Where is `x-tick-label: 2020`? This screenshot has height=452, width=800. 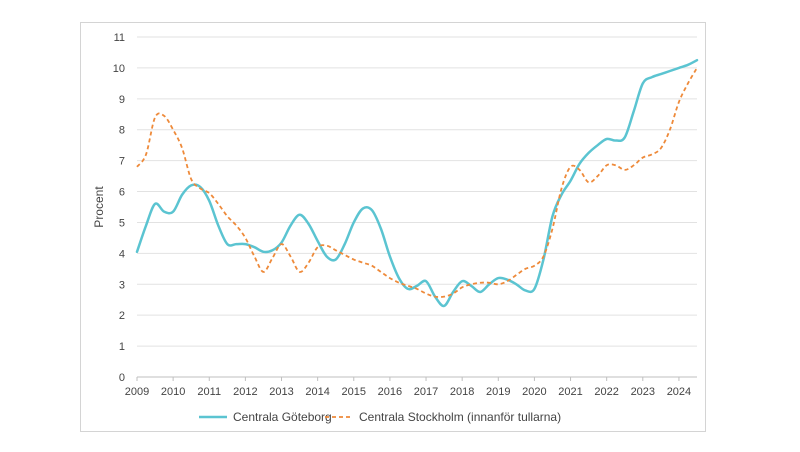
x-tick-label: 2020 is located at coordinates (534, 392).